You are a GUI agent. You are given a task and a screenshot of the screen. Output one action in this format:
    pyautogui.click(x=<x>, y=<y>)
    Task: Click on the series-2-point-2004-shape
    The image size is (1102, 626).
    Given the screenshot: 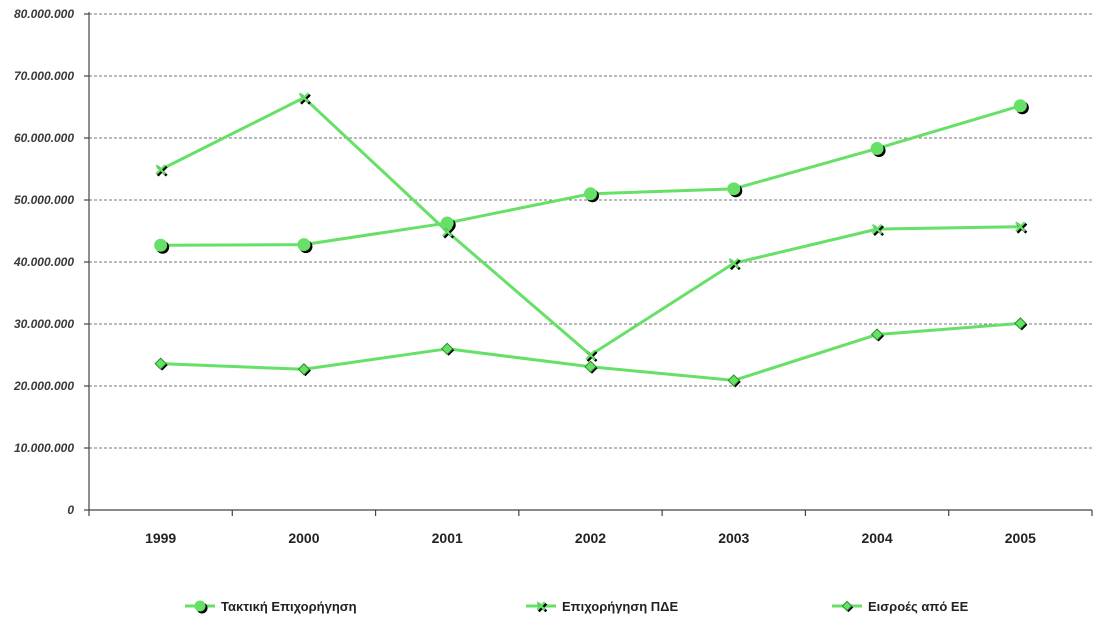 What is the action you would take?
    pyautogui.click(x=877, y=334)
    